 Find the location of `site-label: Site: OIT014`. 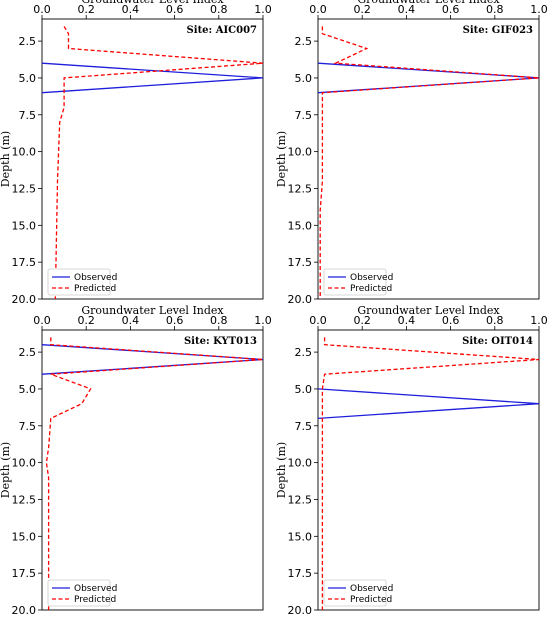

site-label: Site: OIT014 is located at coordinates (497, 341).